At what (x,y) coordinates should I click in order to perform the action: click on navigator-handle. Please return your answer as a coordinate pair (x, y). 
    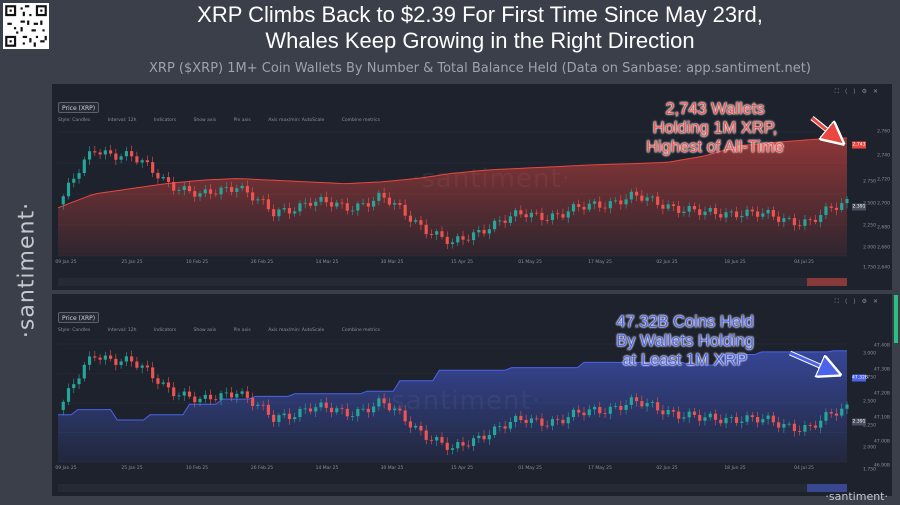
    Looking at the image, I should click on (827, 282).